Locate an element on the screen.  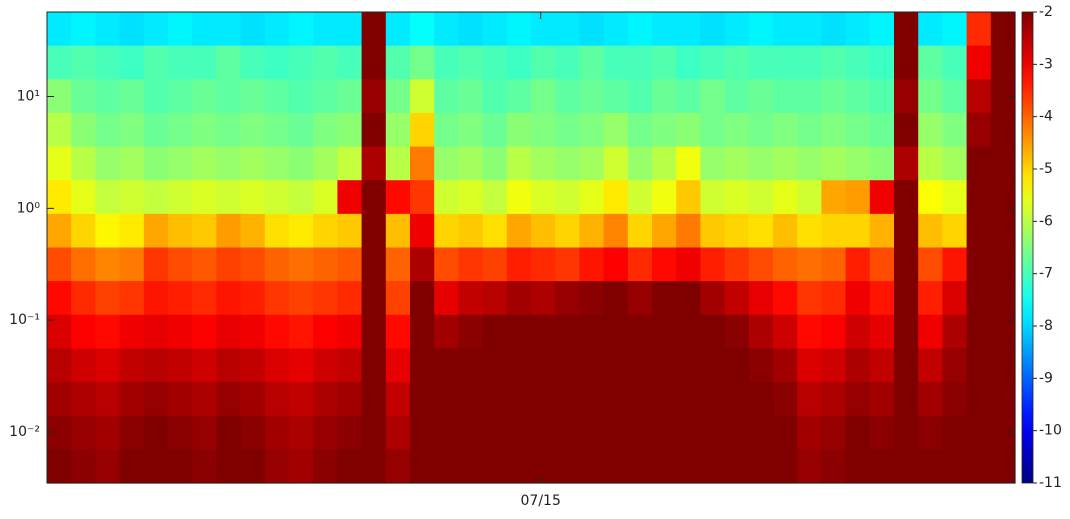
y-tick-label: 10⁻² is located at coordinates (24, 432).